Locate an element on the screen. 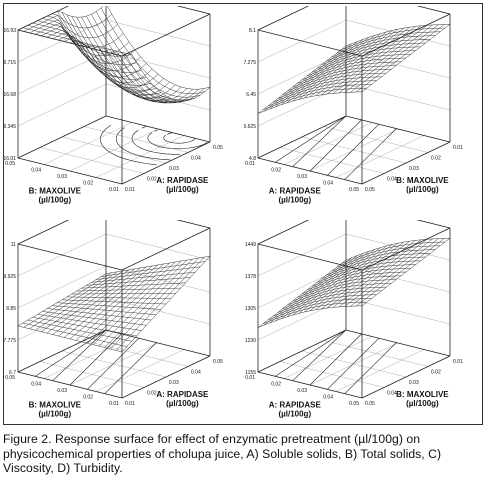 The image size is (487, 480). left-axis-unit: (µl/100g) is located at coordinates (54, 414).